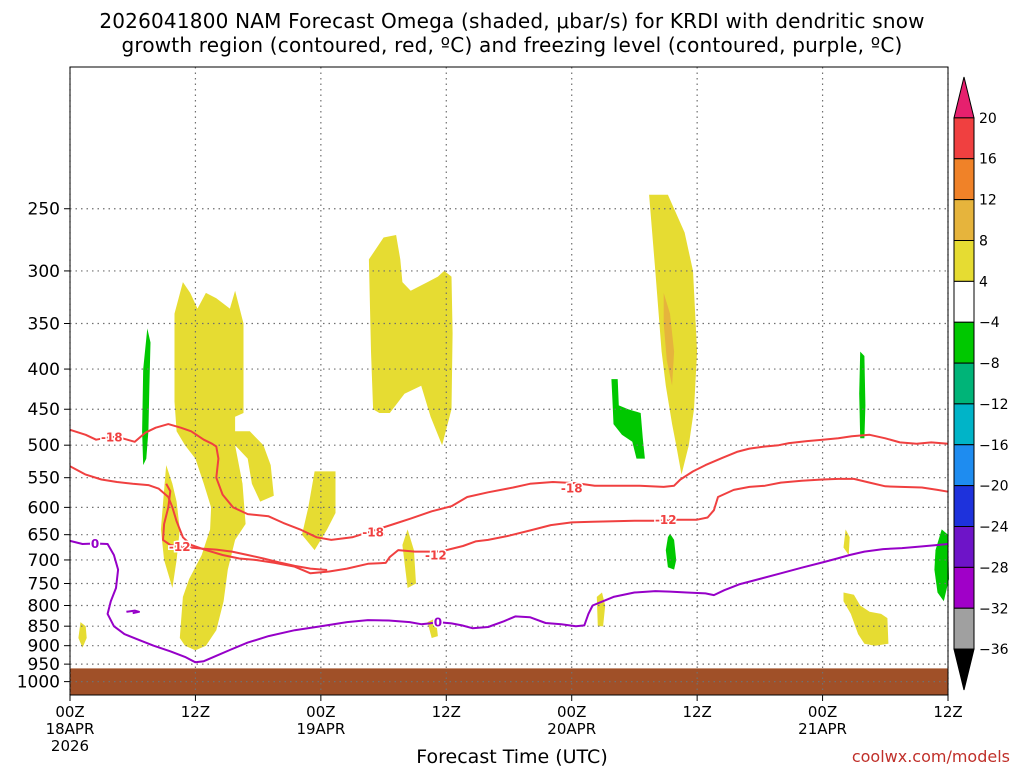  I want to click on y-tick-label: 500, so click(44, 446).